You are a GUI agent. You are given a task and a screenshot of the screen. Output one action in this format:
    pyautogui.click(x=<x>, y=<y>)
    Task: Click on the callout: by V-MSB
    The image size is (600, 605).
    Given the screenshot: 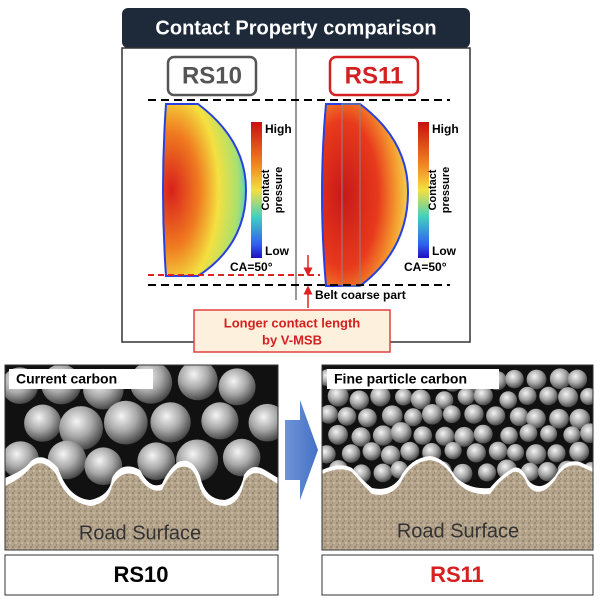 What is the action you would take?
    pyautogui.click(x=292, y=339)
    